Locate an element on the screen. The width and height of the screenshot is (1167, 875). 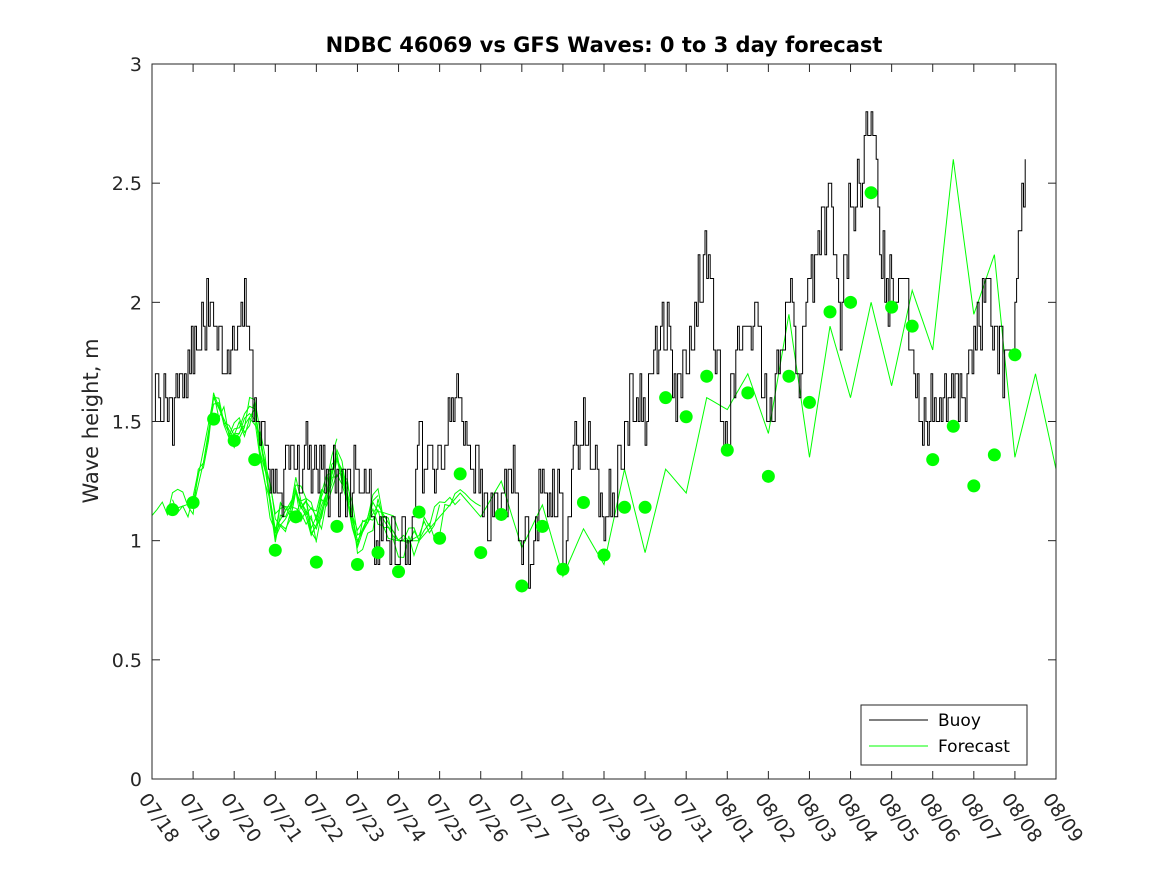
y-axis-label: Wave height, m is located at coordinates (91, 420).